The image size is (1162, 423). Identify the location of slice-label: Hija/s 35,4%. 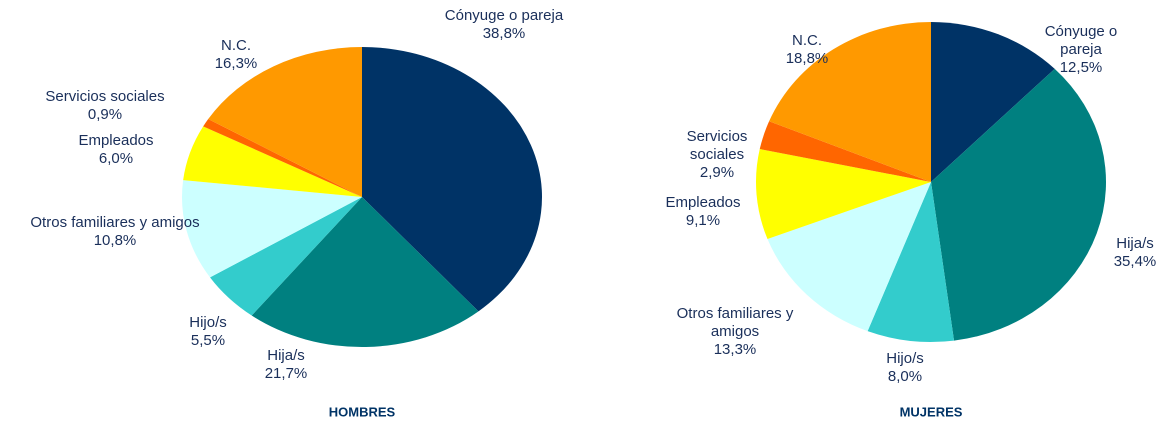
(1128, 253).